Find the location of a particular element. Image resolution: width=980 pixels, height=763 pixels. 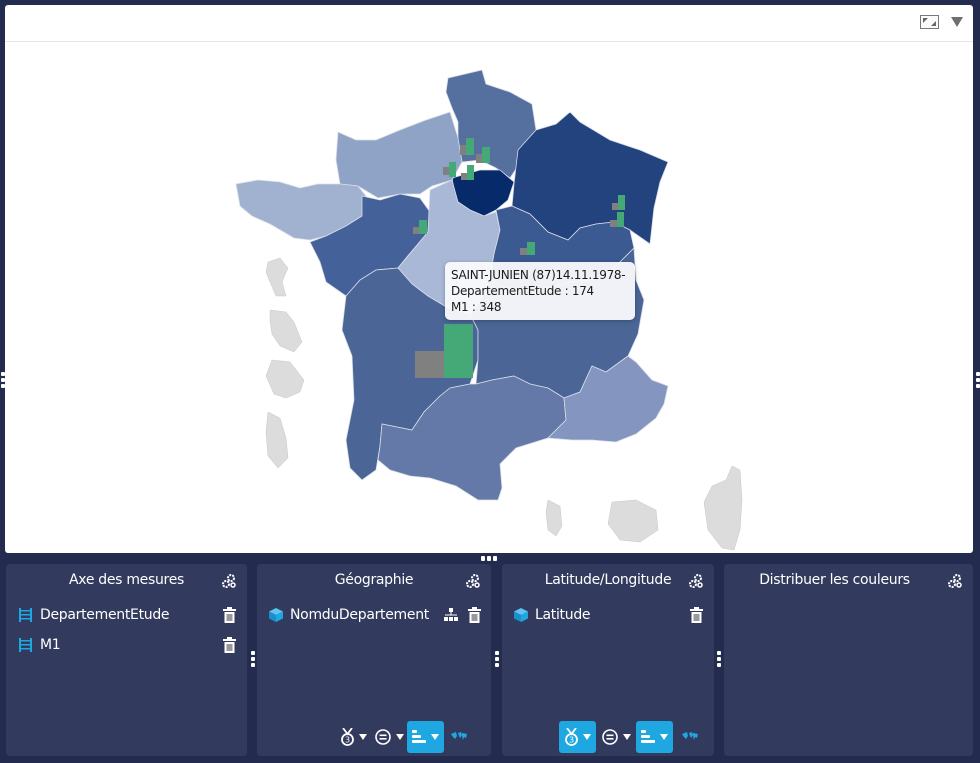

lat-long-panel: Latitude/Longitude Latitude 3 is located at coordinates (608, 660).